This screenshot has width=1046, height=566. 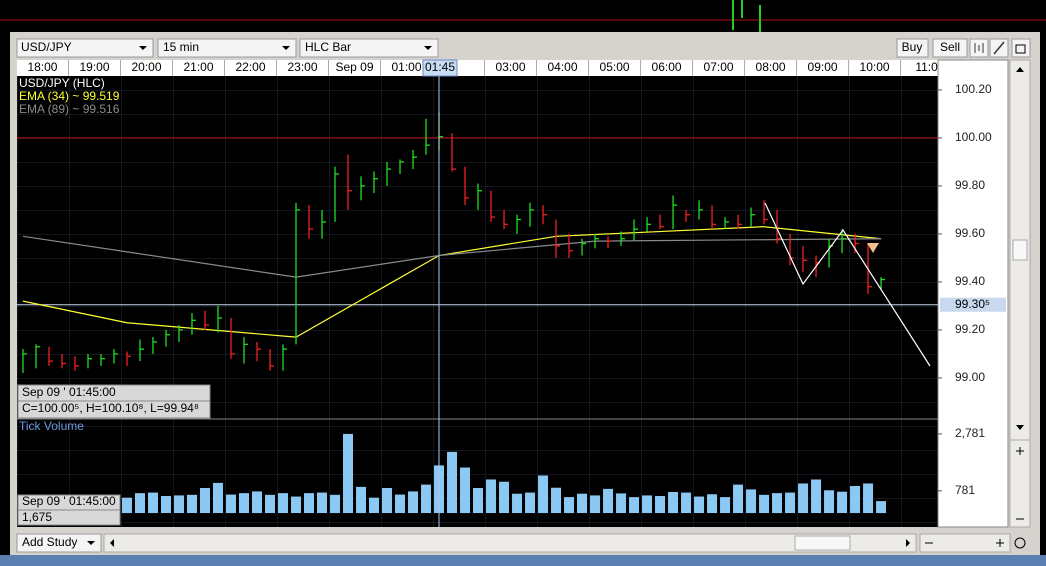 What do you see at coordinates (926, 67) in the screenshot?
I see `x-tick-label: 11:0` at bounding box center [926, 67].